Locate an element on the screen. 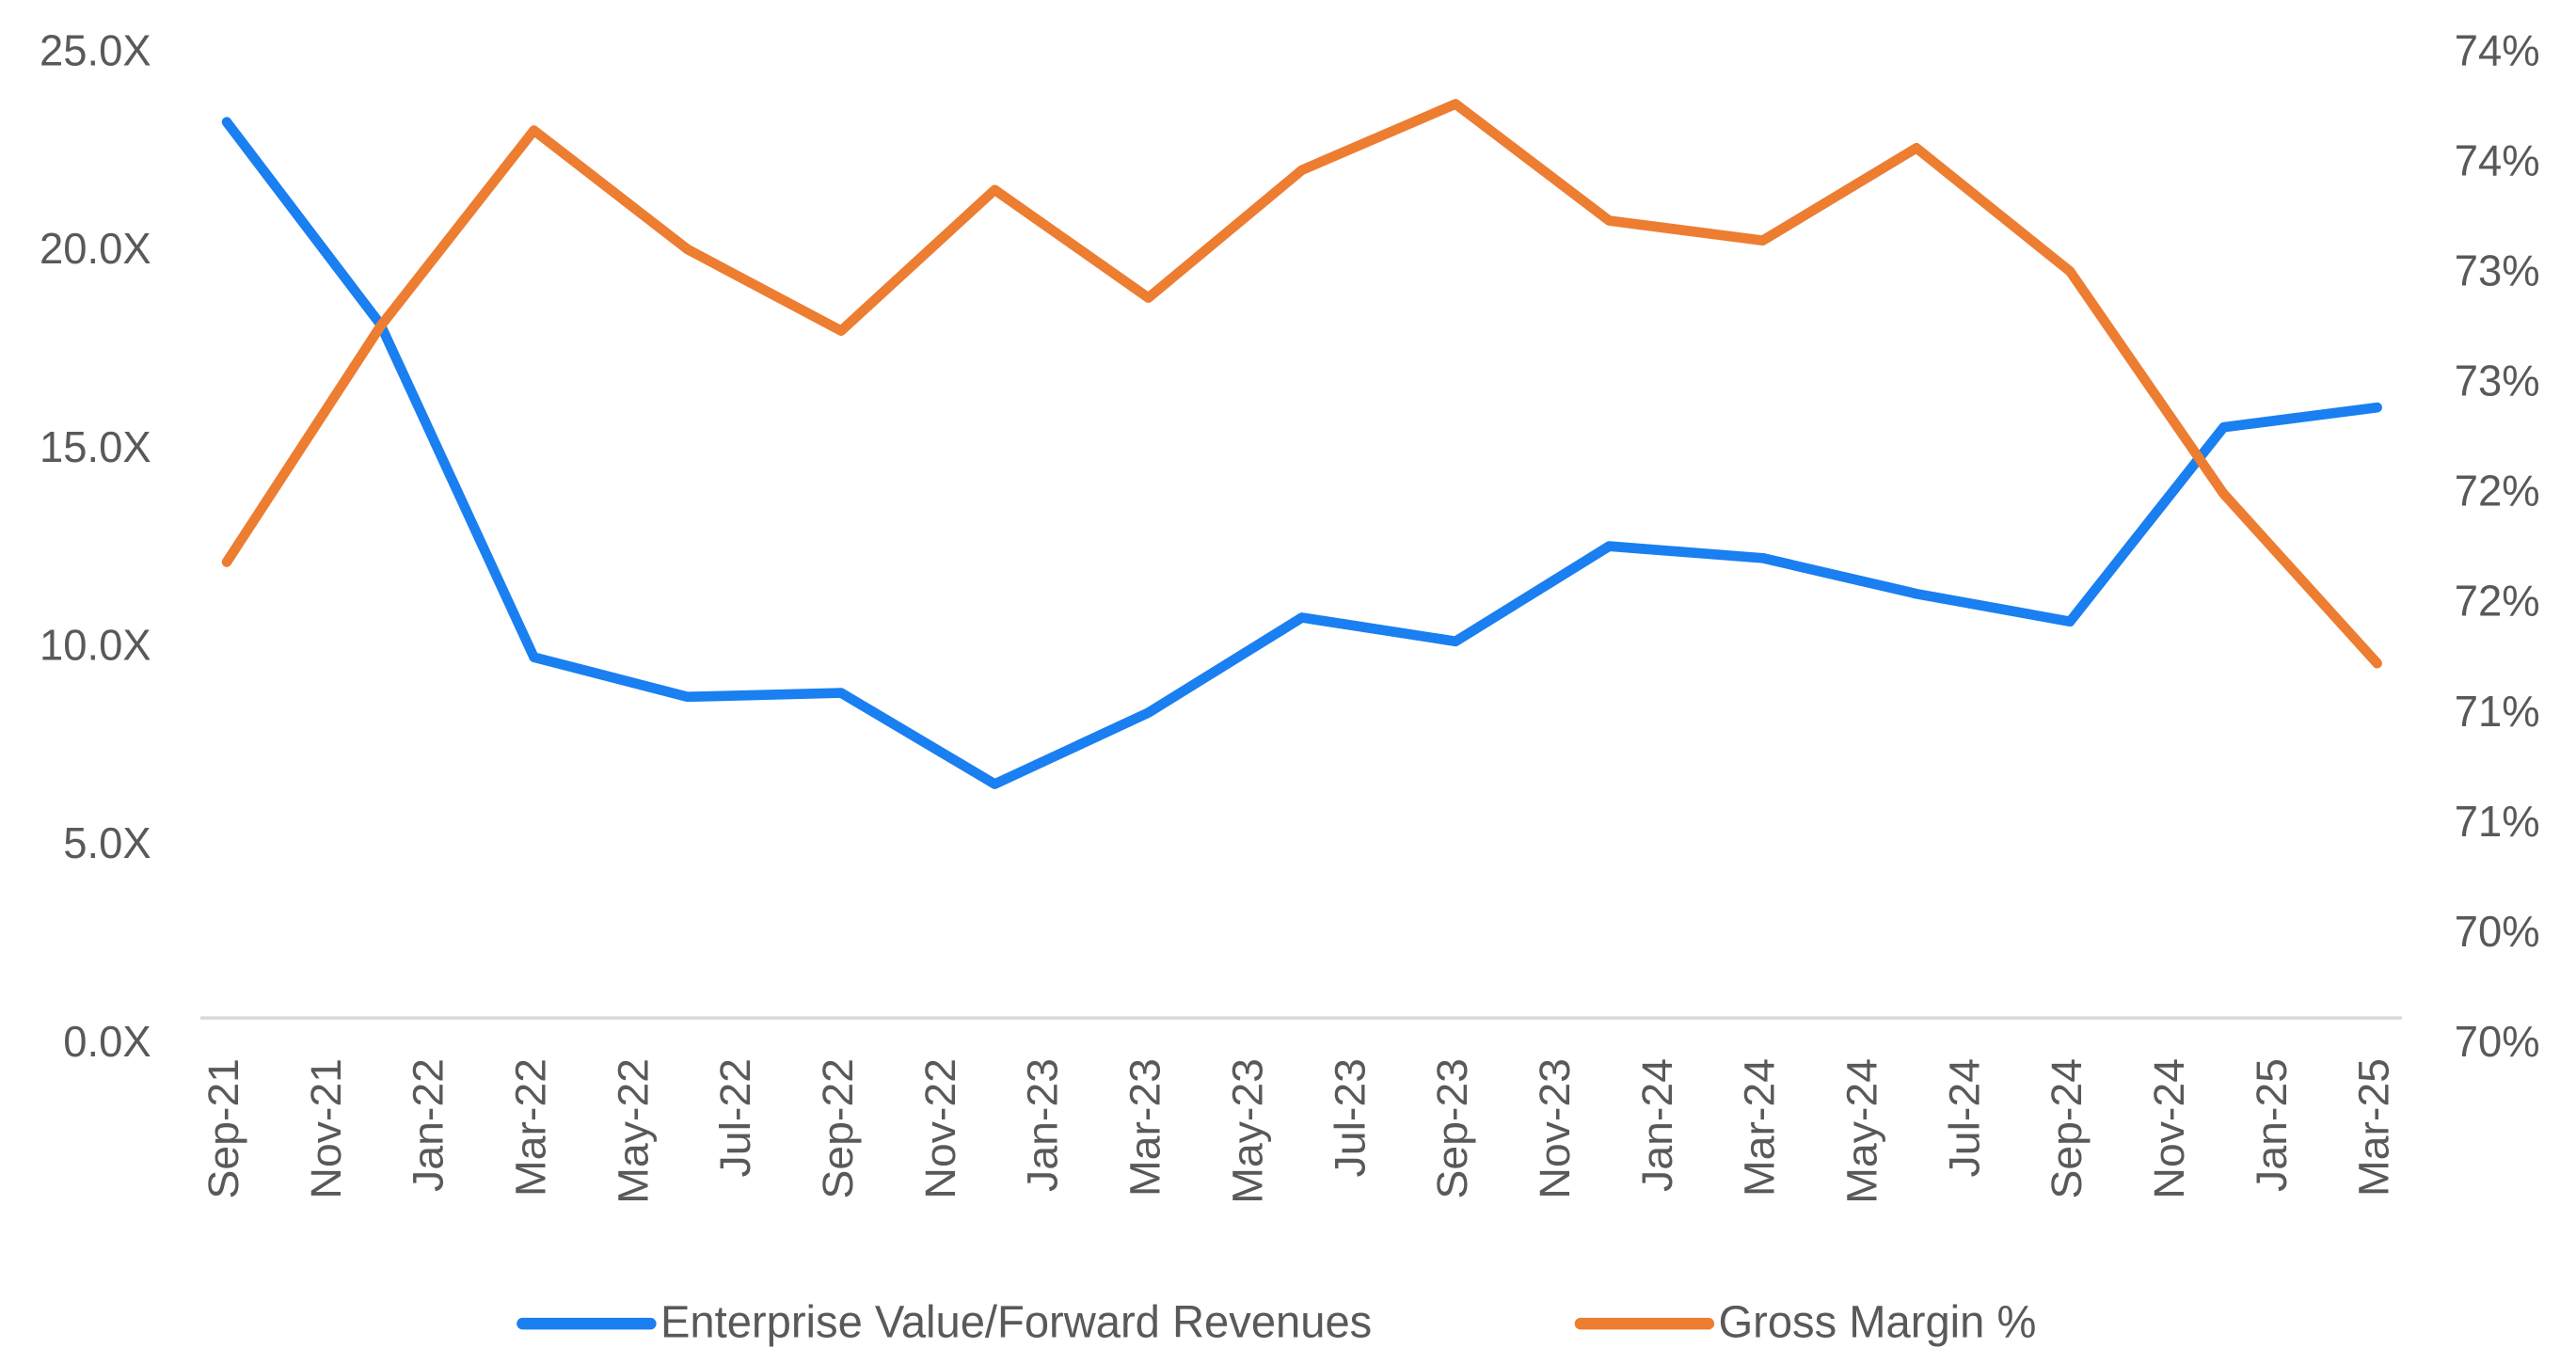 The width and height of the screenshot is (2576, 1364). x-tick-label: Mar-22 is located at coordinates (530, 1127).